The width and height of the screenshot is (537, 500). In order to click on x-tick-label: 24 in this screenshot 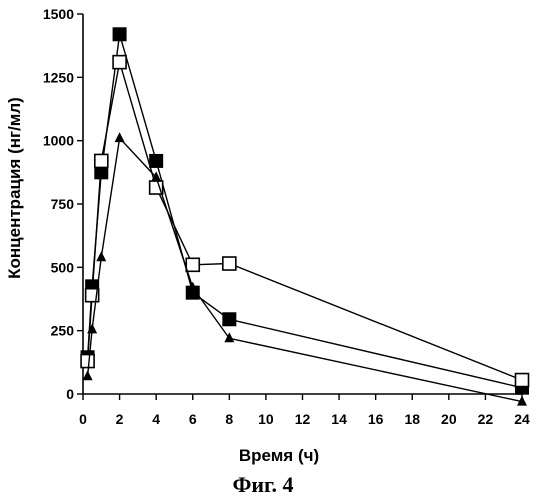, I will do `click(522, 419)`.